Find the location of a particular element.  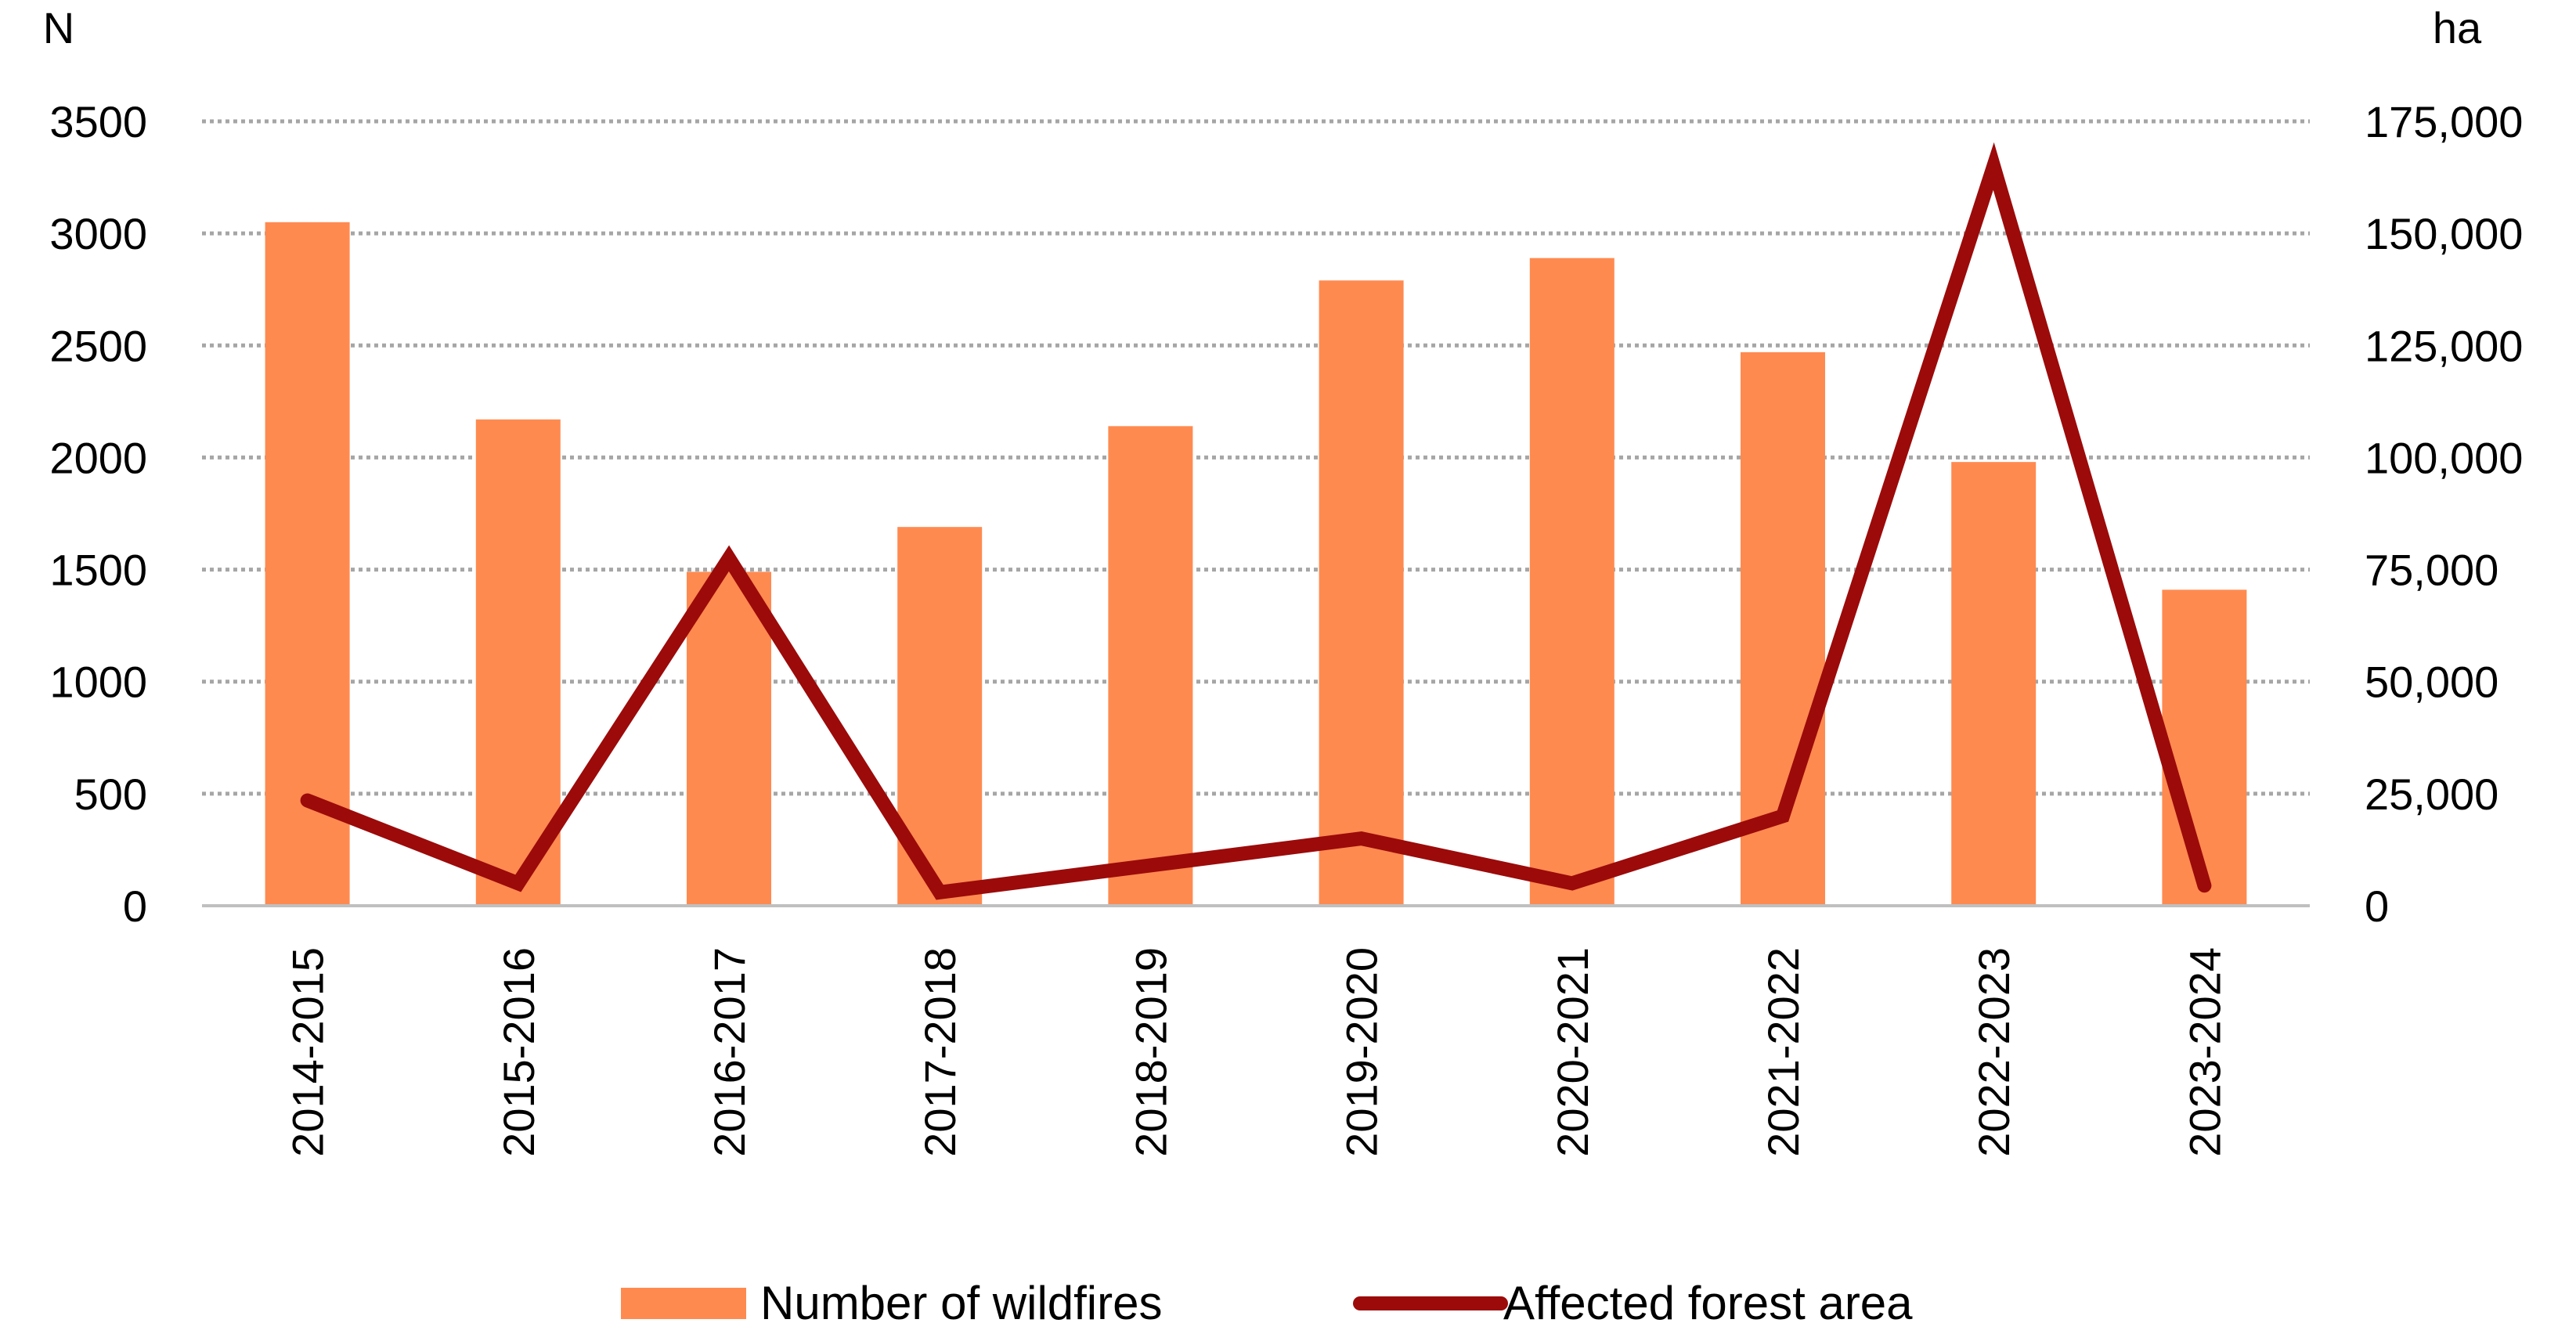

left-tick-label: 0 is located at coordinates (135, 906).